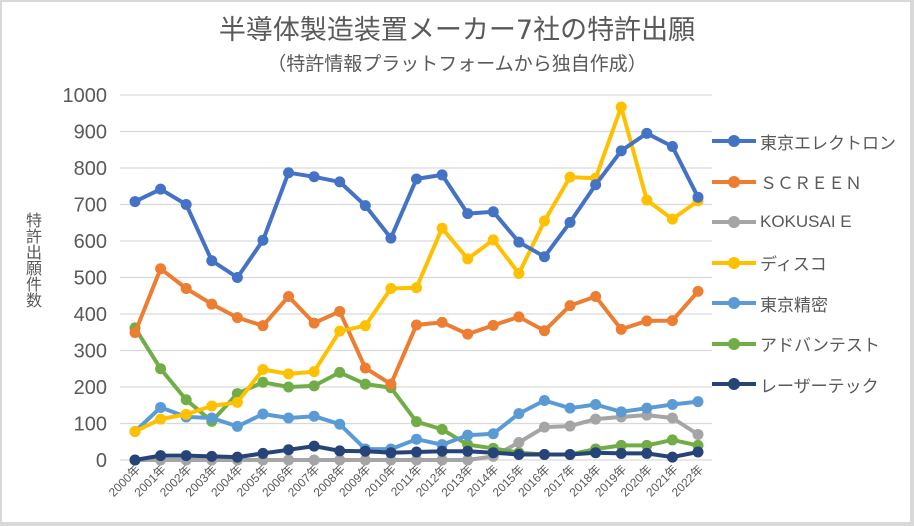 This screenshot has width=914, height=526. Describe the element at coordinates (820, 345) in the screenshot. I see `legend-label: アドバンテスト` at that location.